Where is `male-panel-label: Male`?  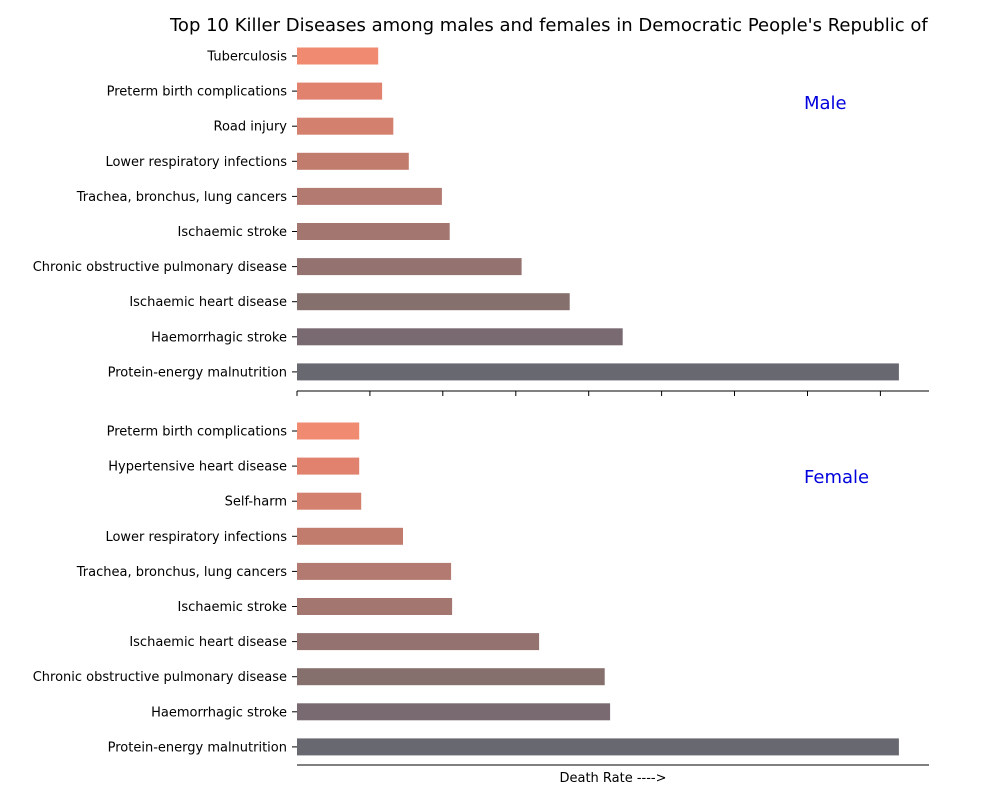
male-panel-label: Male is located at coordinates (825, 103).